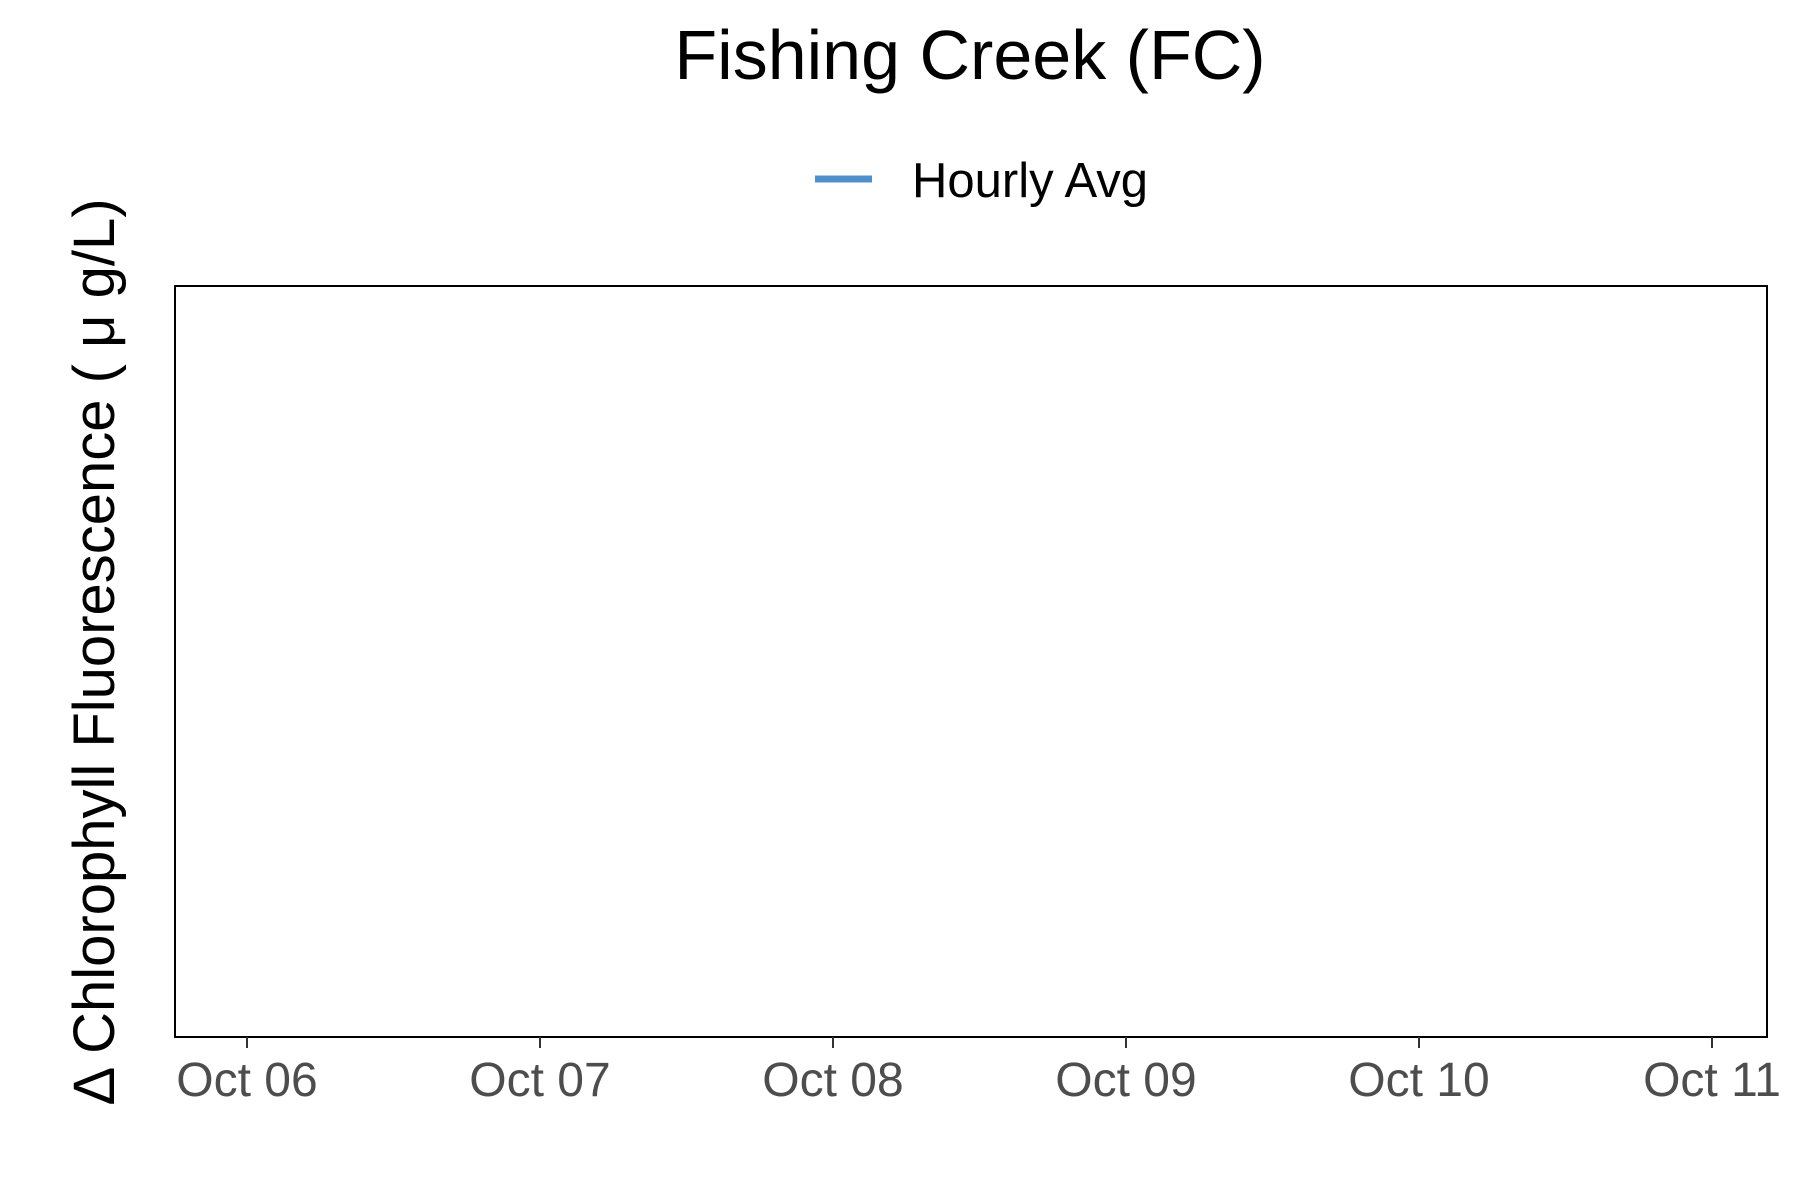  I want to click on x-axis: Oct 06 Oct 07 Oct 08 Oct 09 Oct 10 Oct 11, so click(978, 1072).